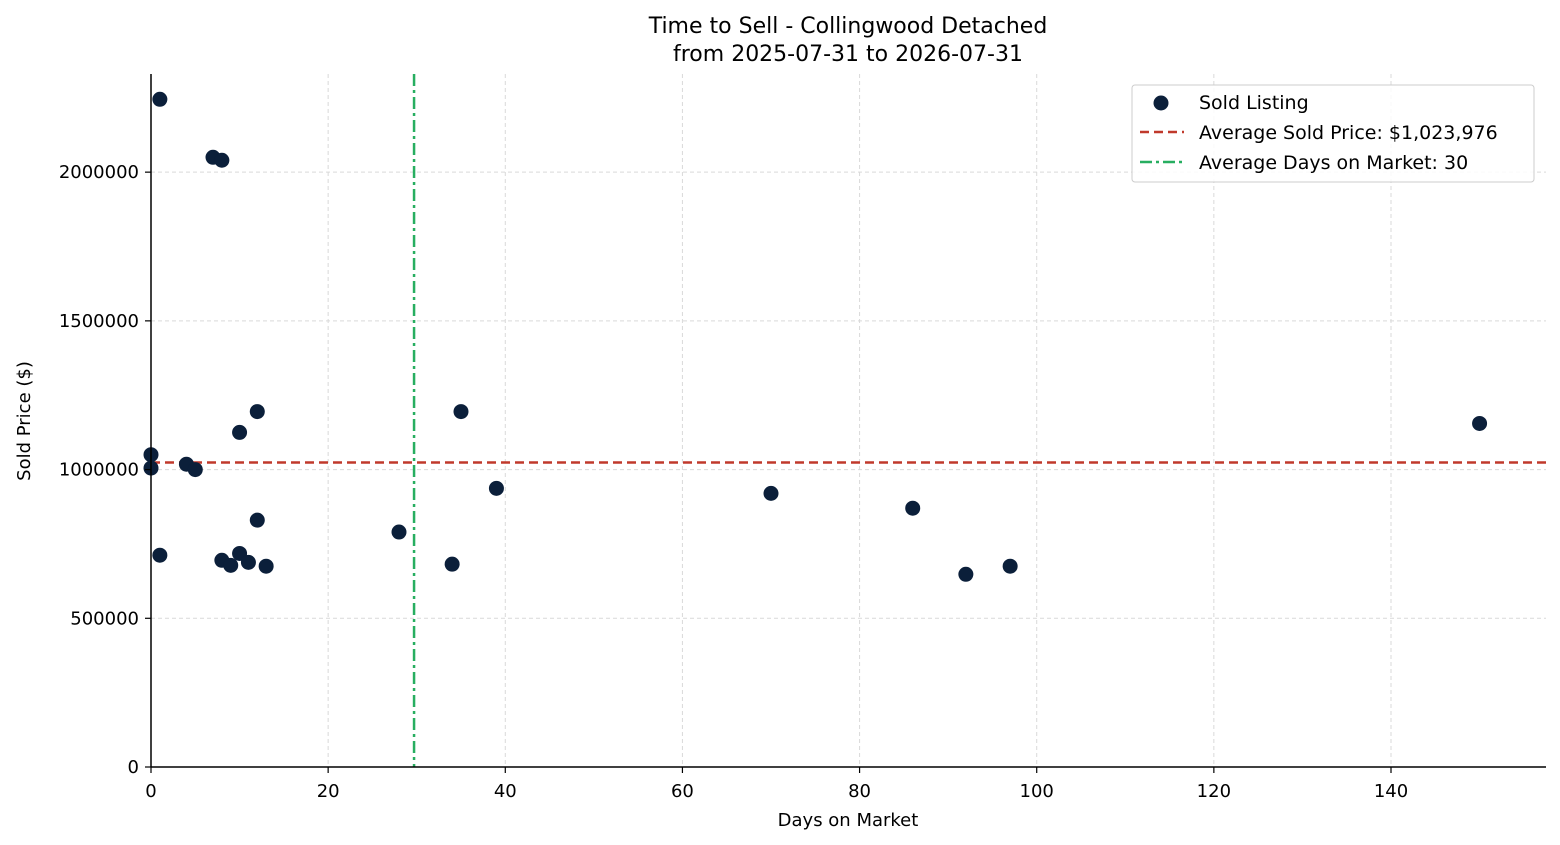  What do you see at coordinates (859, 791) in the screenshot?
I see `x-tick-label: 80` at bounding box center [859, 791].